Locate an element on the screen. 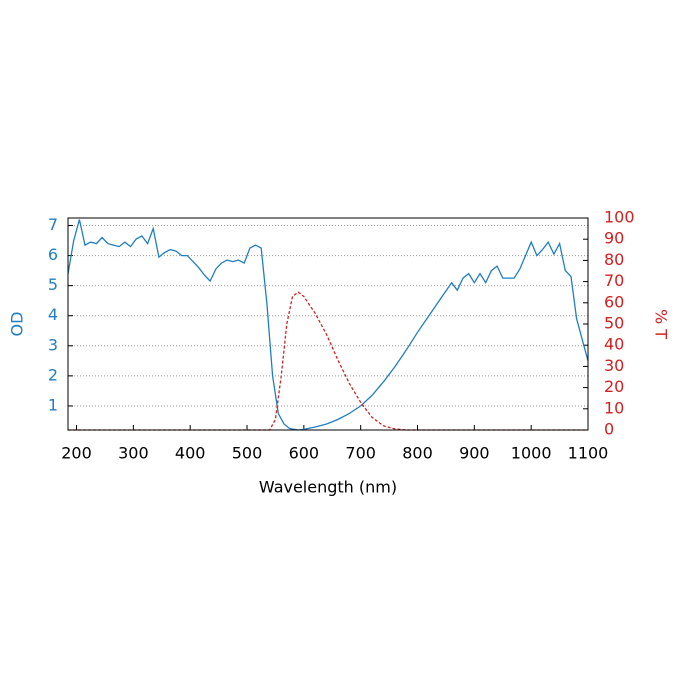 This screenshot has height=700, width=700. x-tick-label: 1100 is located at coordinates (588, 453).